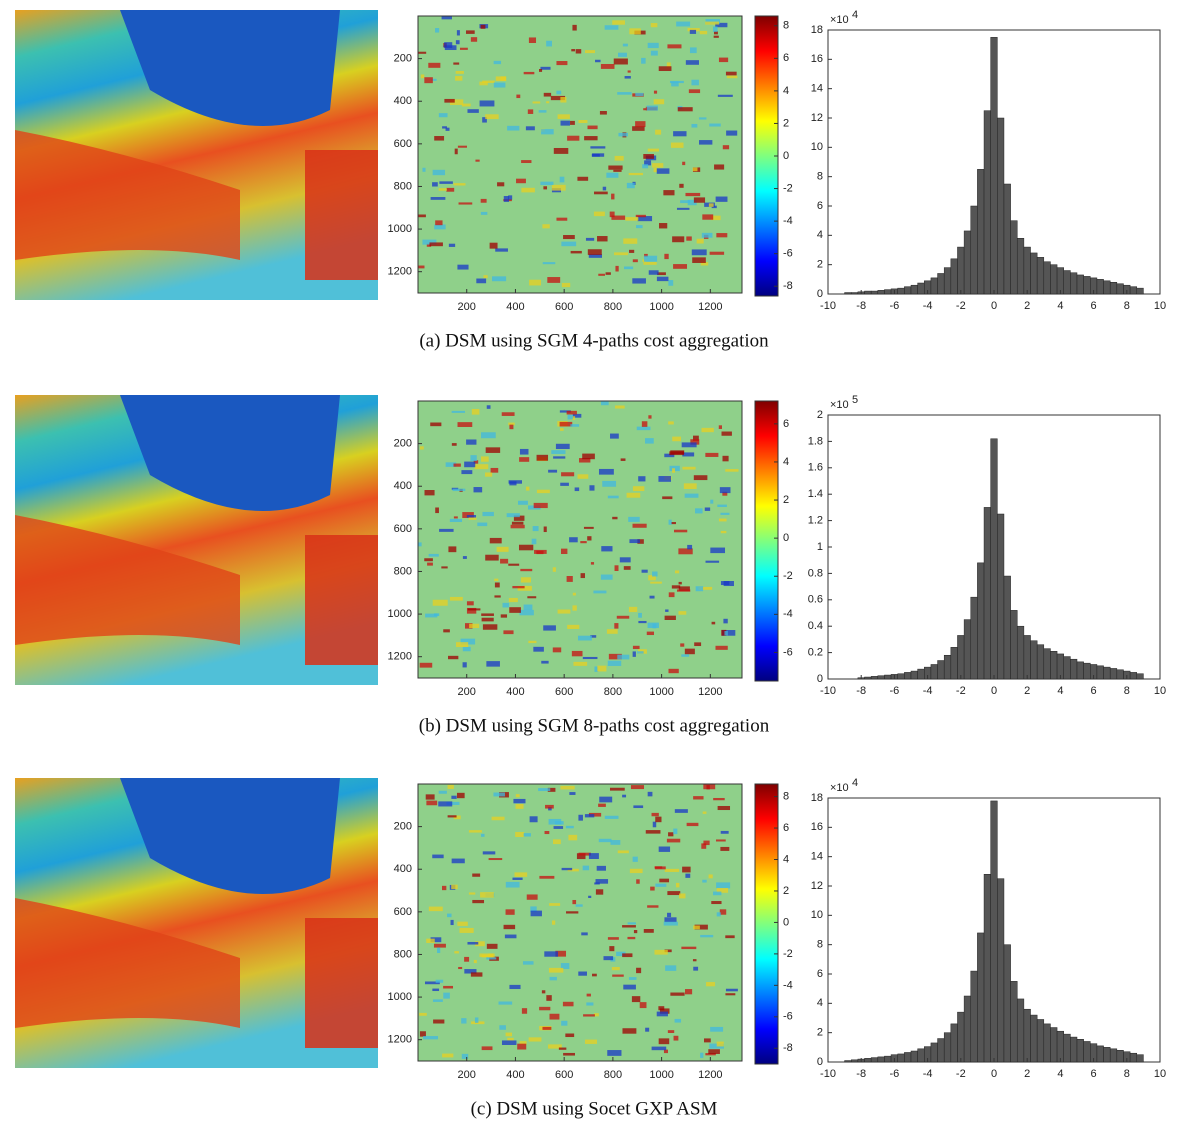 The height and width of the screenshot is (1142, 1189). What do you see at coordinates (820, 265) in the screenshot?
I see `y-tick-label: 2` at bounding box center [820, 265].